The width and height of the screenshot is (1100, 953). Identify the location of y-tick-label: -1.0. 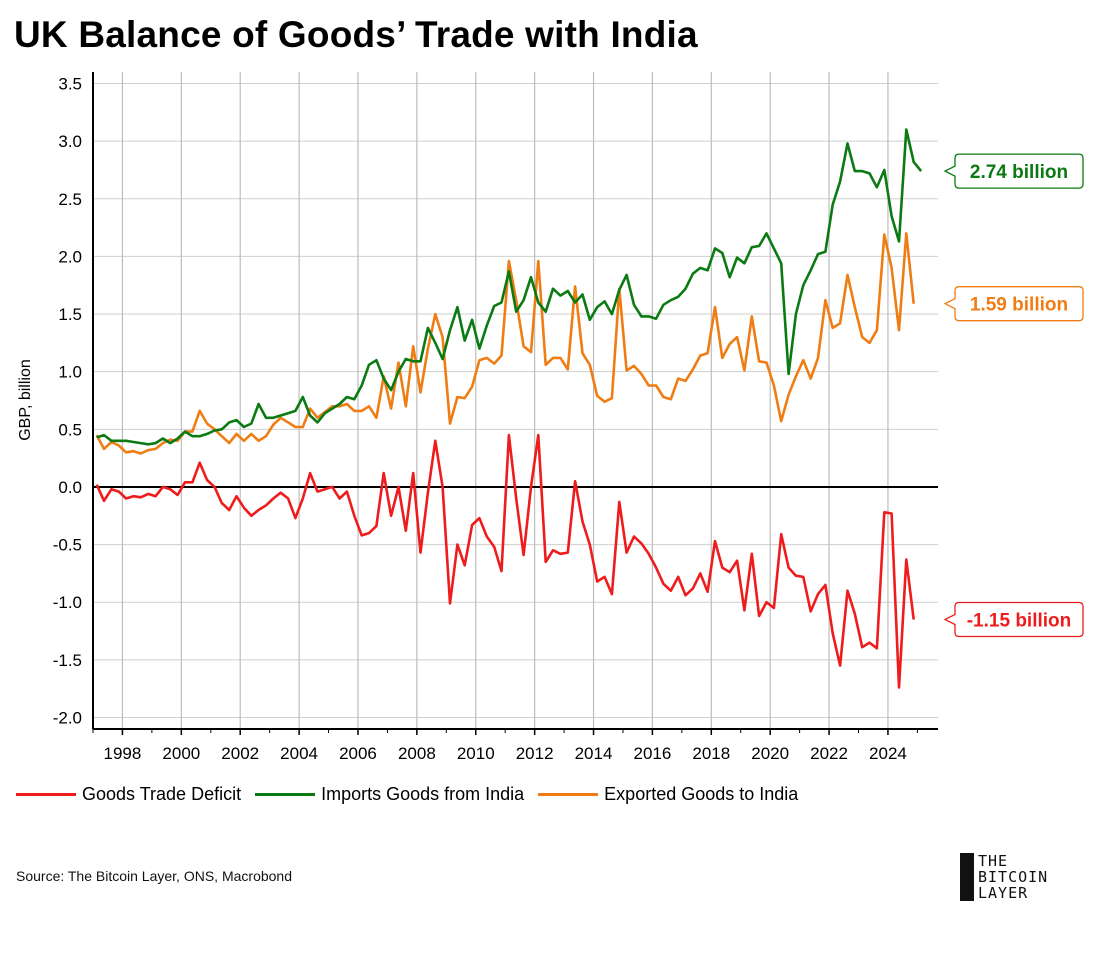
(67, 602).